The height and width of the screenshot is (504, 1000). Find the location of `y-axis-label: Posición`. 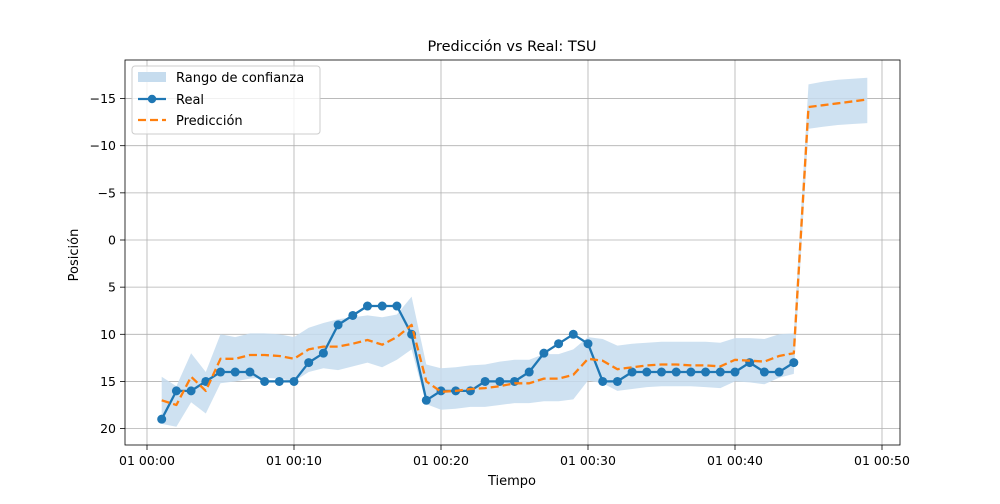

y-axis-label: Posición is located at coordinates (74, 255).